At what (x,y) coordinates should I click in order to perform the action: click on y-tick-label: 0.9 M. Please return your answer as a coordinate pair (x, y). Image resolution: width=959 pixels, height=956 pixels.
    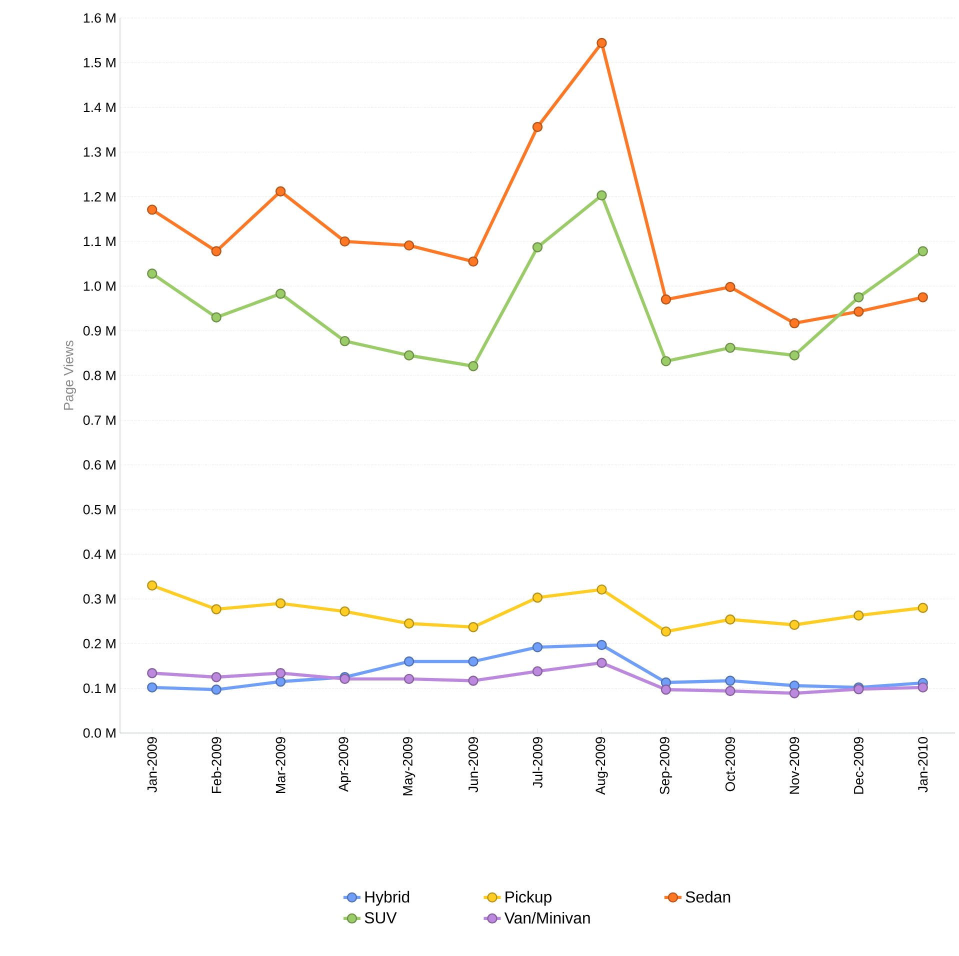
    Looking at the image, I should click on (99, 331).